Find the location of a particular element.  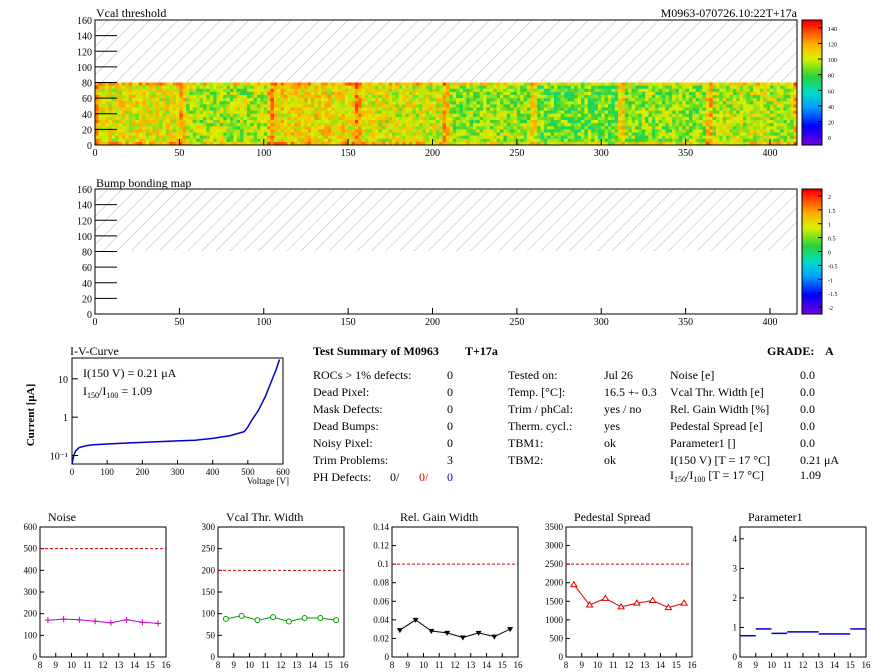

histogram-point is located at coordinates (668, 607).